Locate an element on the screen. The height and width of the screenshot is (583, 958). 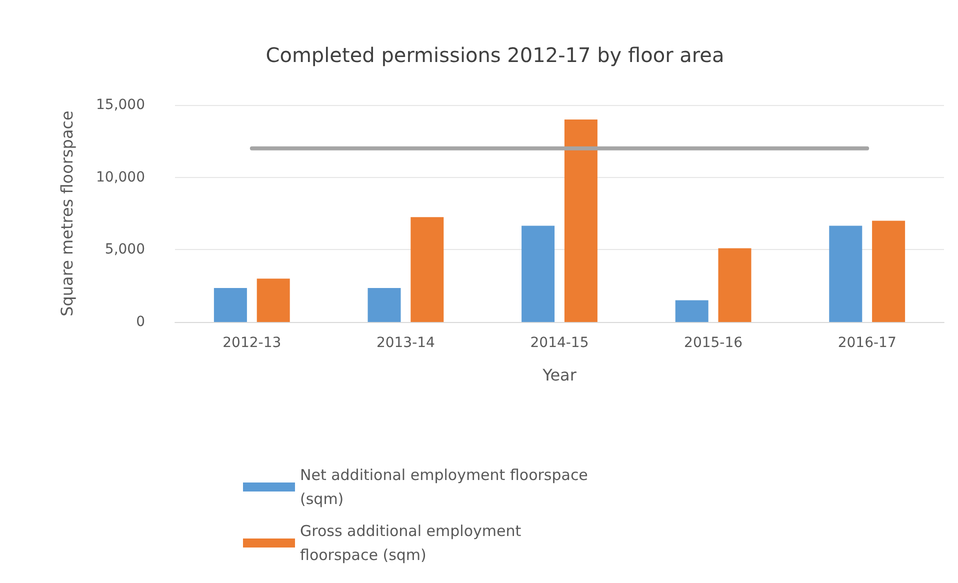
x-tick-label: 2012-13 is located at coordinates (252, 343).